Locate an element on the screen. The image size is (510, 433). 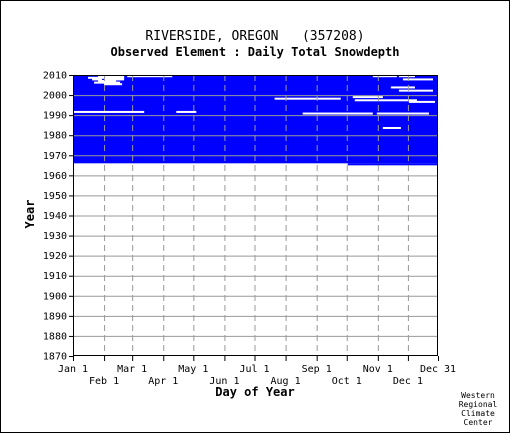
y-tick-label: 1910 is located at coordinates (55, 276).